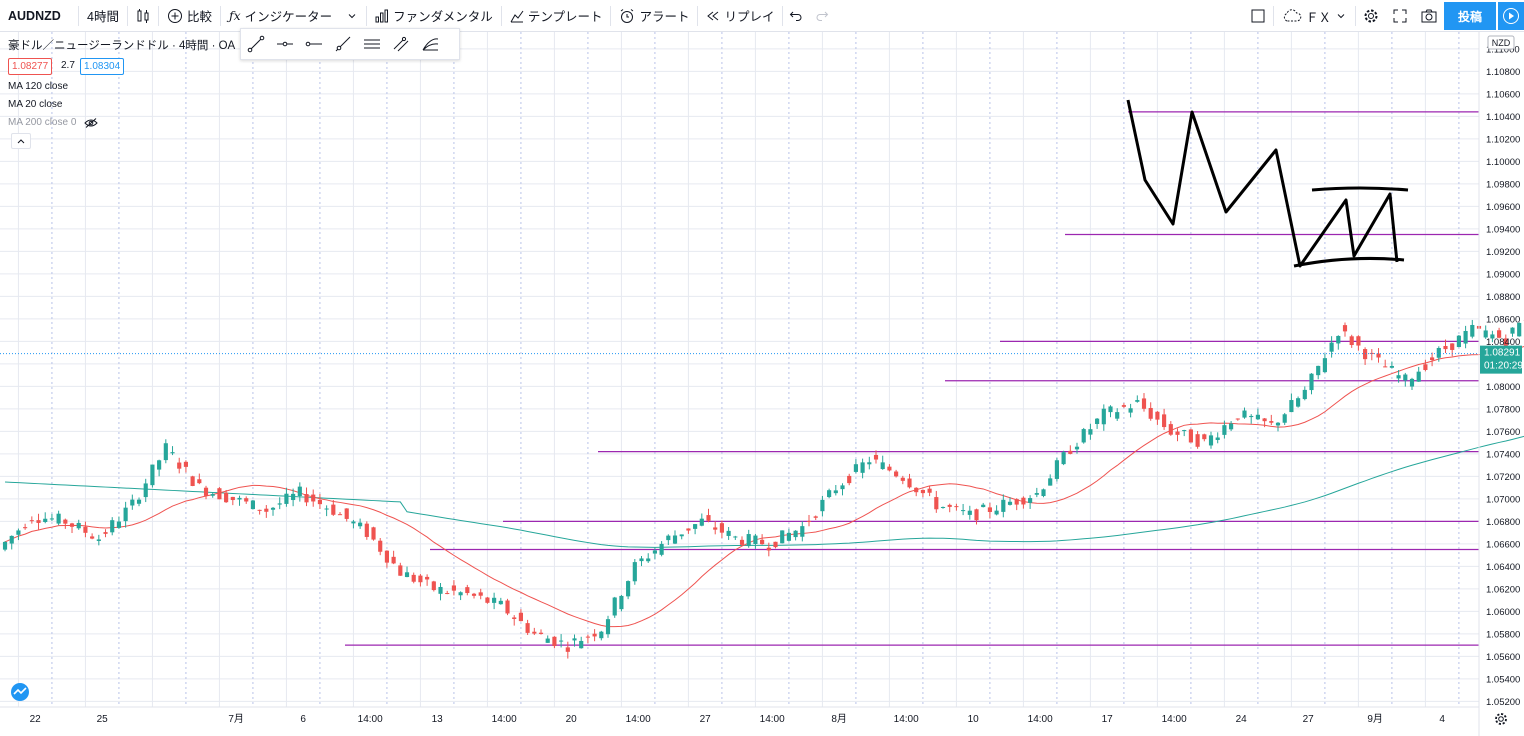  I want to click on alert-button: アラート, so click(654, 16).